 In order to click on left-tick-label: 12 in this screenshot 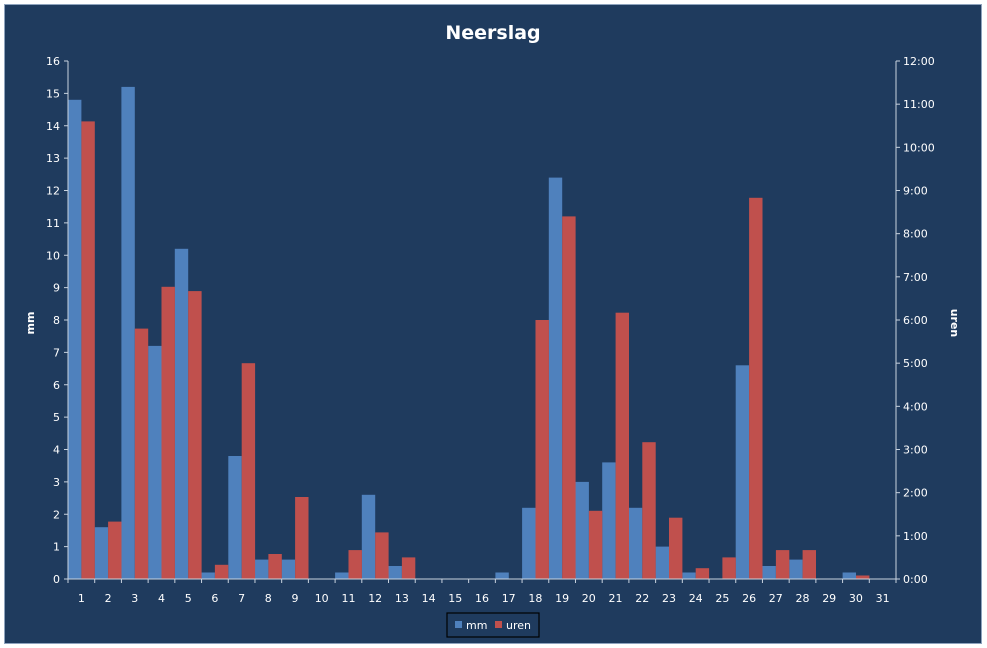, I will do `click(53, 191)`.